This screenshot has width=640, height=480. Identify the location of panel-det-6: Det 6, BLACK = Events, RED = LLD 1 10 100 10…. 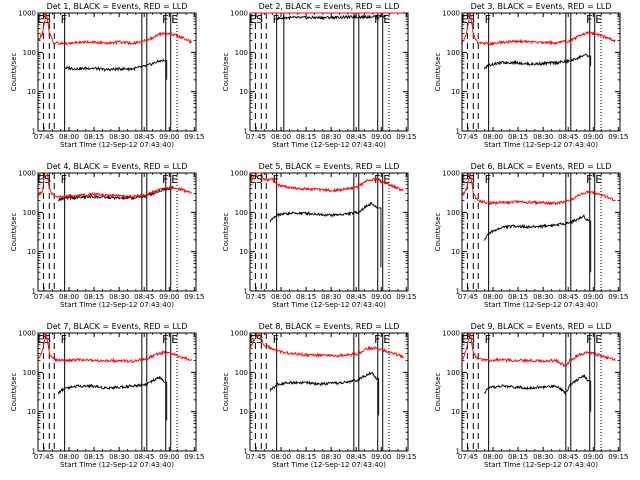
(531, 235).